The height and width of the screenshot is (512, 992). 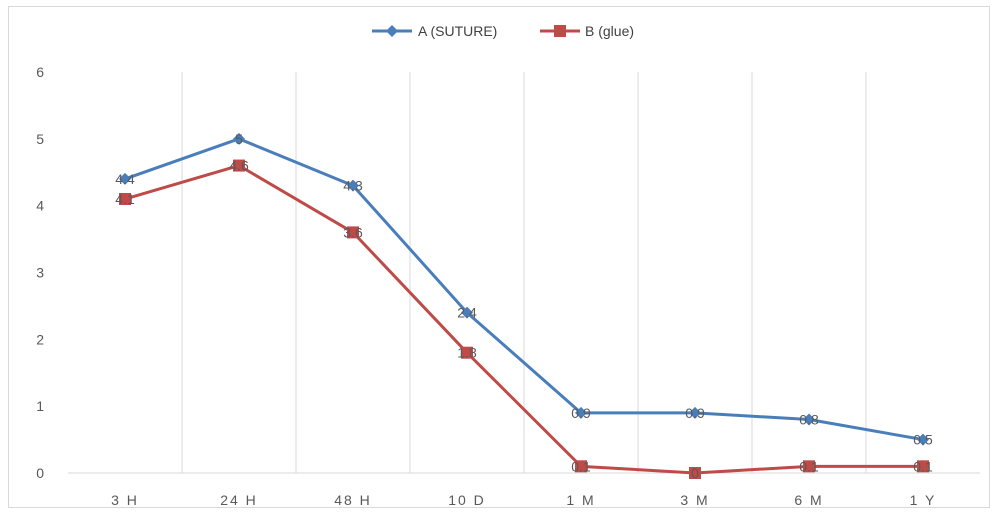 What do you see at coordinates (392, 31) in the screenshot?
I see `legend-marker-diamond` at bounding box center [392, 31].